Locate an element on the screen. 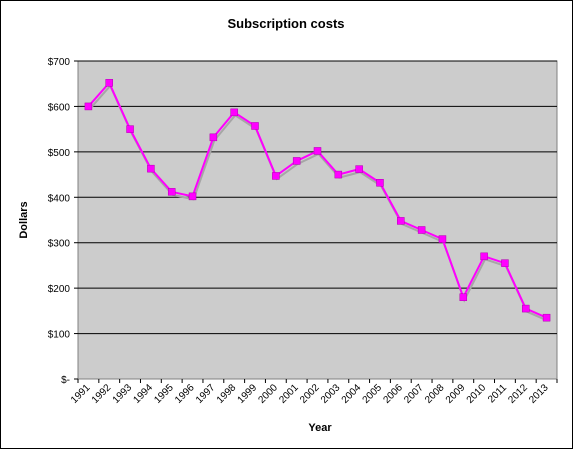 This screenshot has width=573, height=449. x-tick-label: 2010 is located at coordinates (477, 394).